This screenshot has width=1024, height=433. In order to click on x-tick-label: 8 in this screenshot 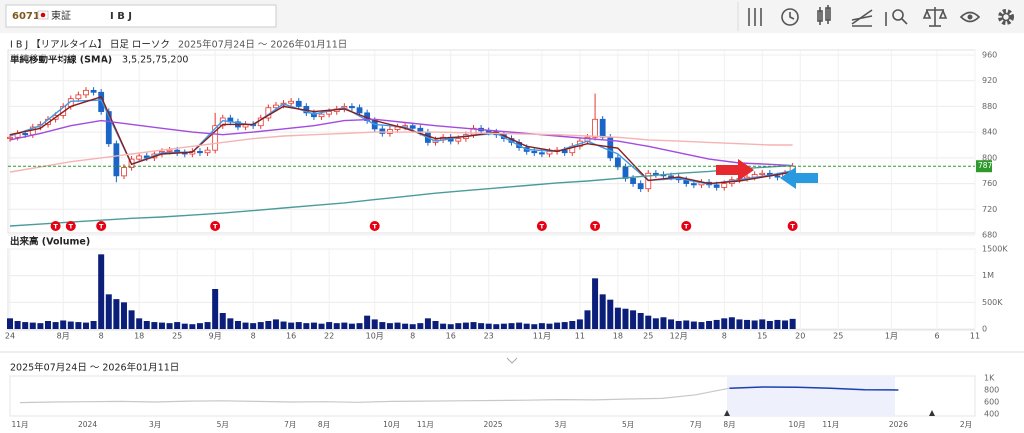, I will do `click(253, 336)`.